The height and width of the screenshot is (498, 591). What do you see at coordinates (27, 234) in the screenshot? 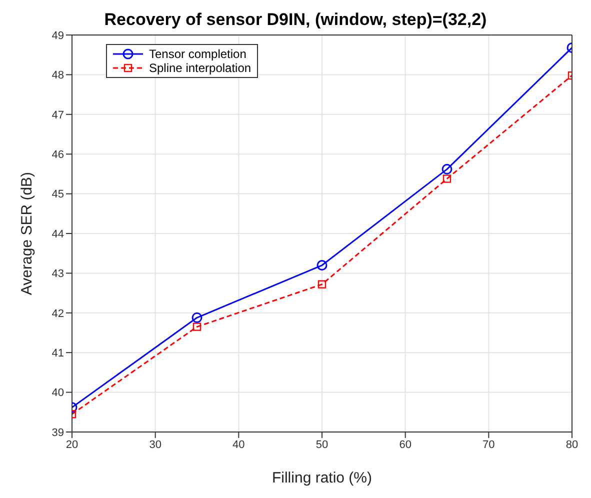
I see `y-axis-title: Average SER (dB)` at bounding box center [27, 234].